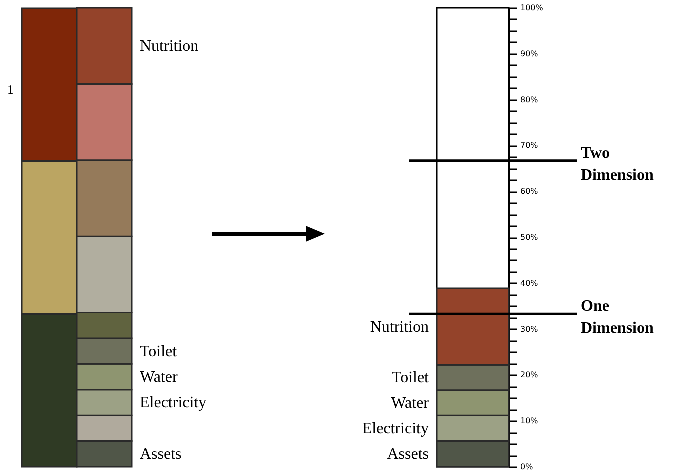  I want to click on y-tick-label: 20%, so click(529, 375).